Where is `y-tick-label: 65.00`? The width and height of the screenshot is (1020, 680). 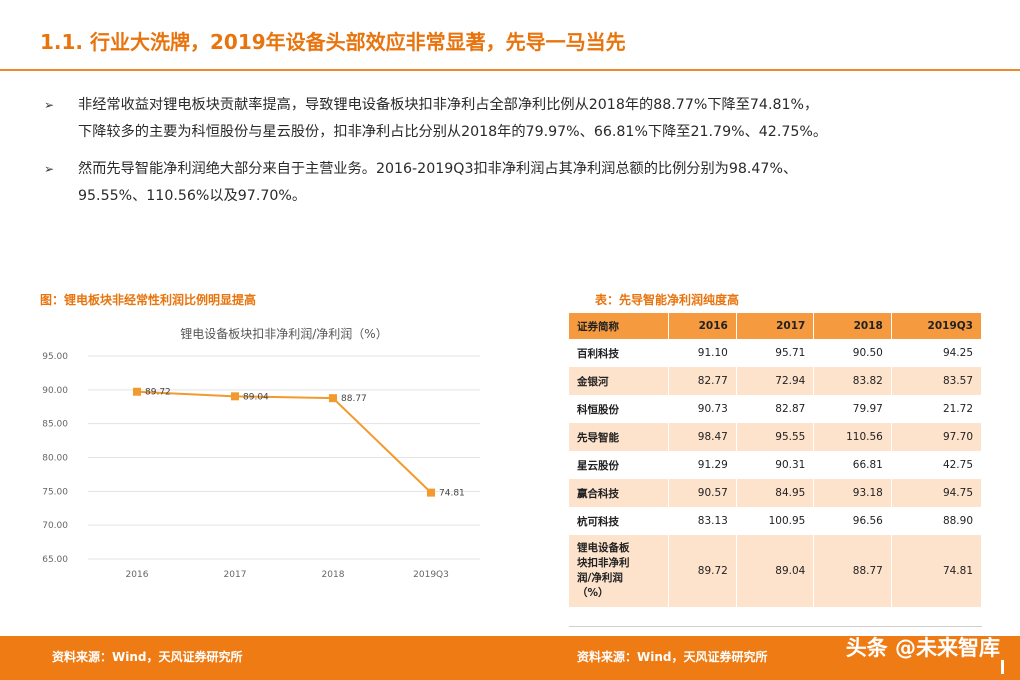
y-tick-label: 65.00 is located at coordinates (55, 560).